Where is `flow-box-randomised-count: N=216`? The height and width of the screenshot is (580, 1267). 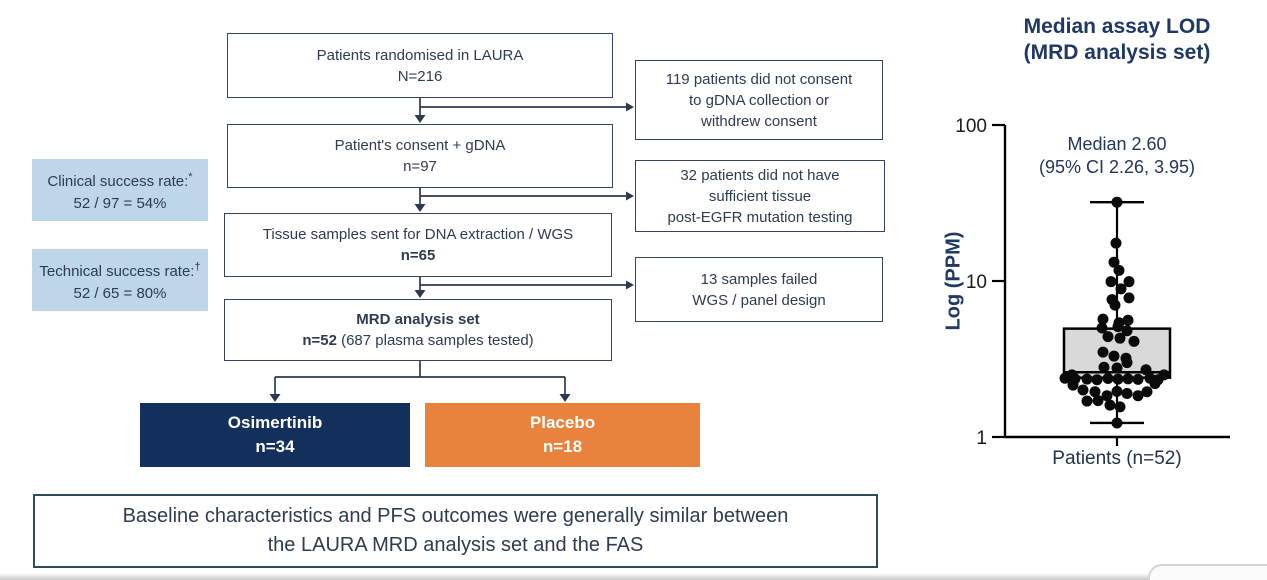 flow-box-randomised-count: N=216 is located at coordinates (420, 76).